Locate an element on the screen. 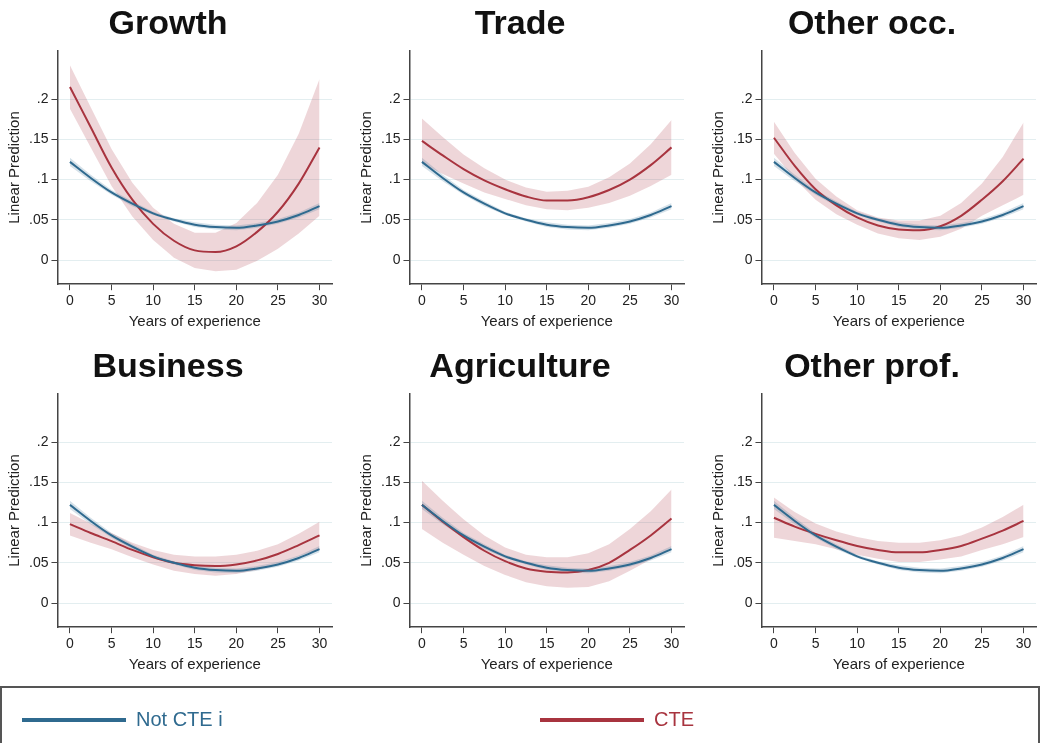  chart-title: Business is located at coordinates (168, 364).